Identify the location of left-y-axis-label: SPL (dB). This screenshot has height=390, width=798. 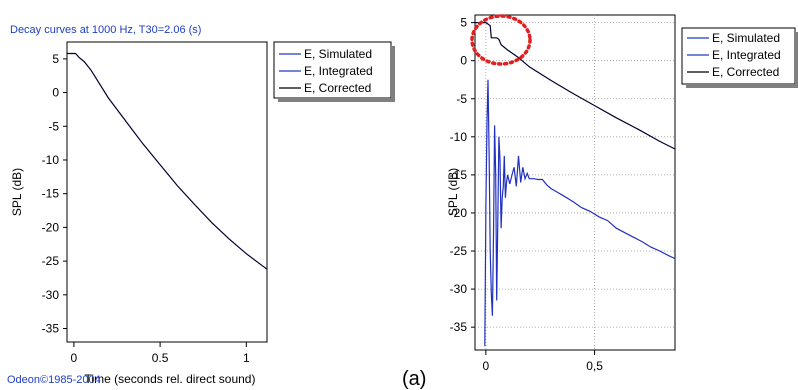
(17, 192).